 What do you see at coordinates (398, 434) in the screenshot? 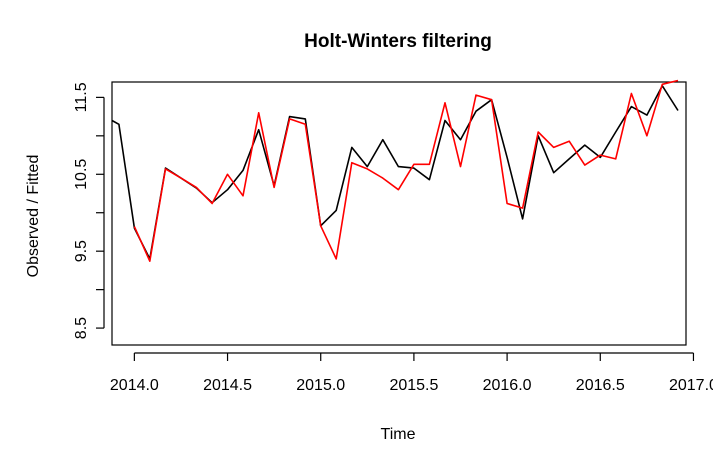
I see `x-axis-label: Time` at bounding box center [398, 434].